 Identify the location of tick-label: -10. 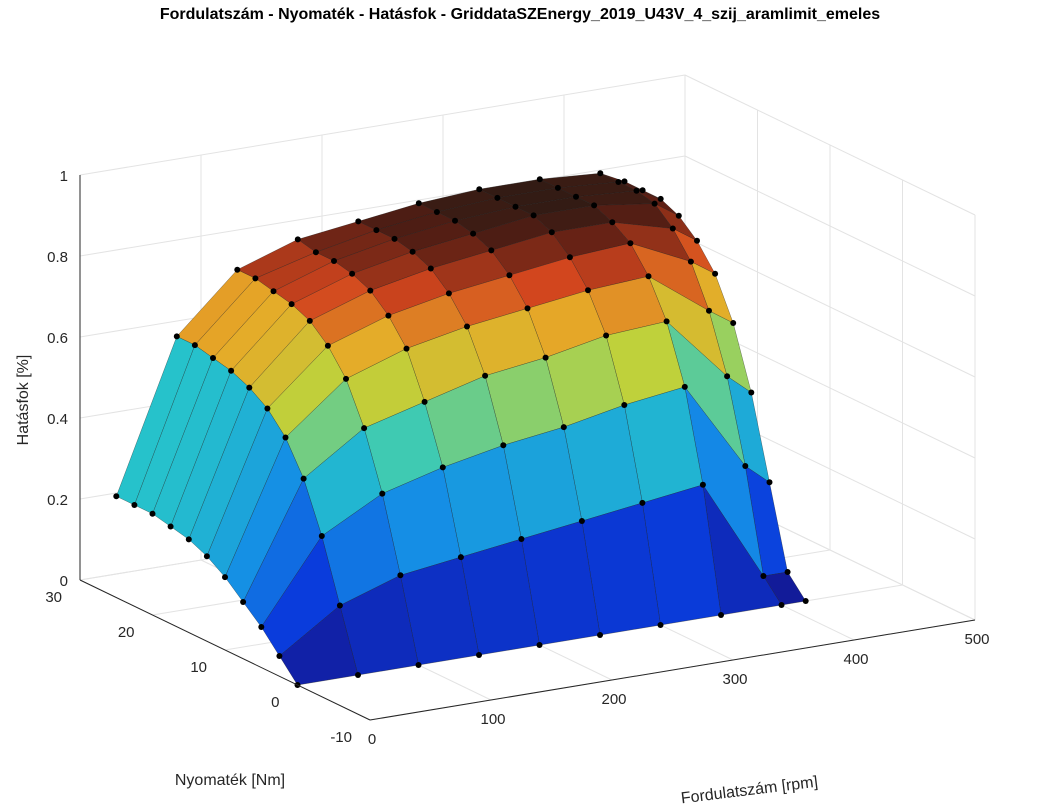
(341, 737).